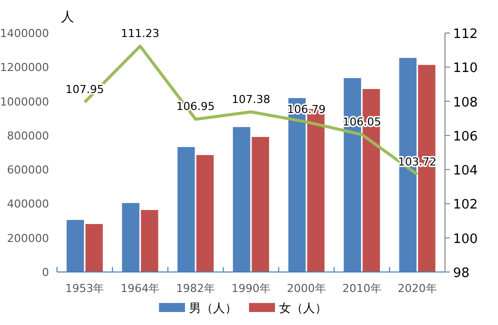 The width and height of the screenshot is (498, 325). Describe the element at coordinates (24, 101) in the screenshot. I see `y-tick-label: 1000000` at that location.